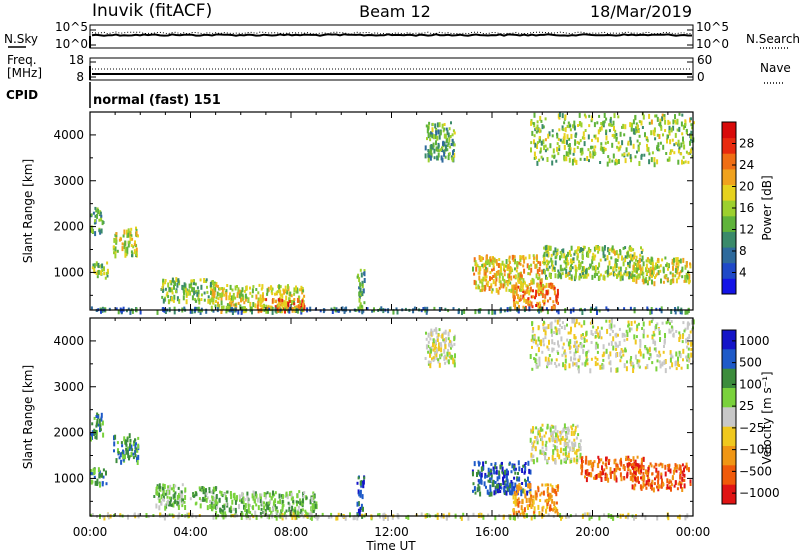 This screenshot has width=800, height=554. I want to click on x-axis-label: Time UT, so click(390, 546).